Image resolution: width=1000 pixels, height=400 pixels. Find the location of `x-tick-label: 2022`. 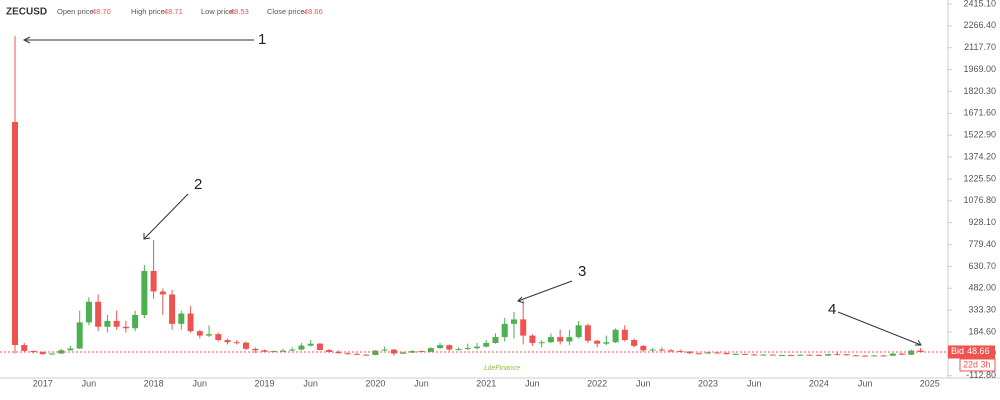

x-tick-label: 2022 is located at coordinates (597, 383).